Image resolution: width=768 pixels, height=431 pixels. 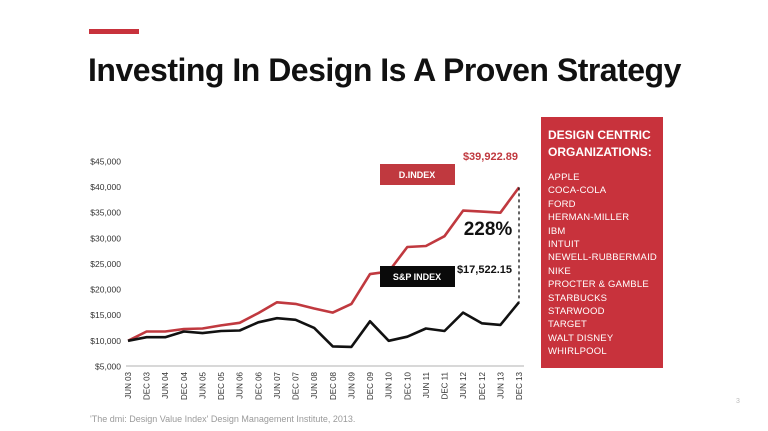 I want to click on y-tick-label: $20,000, so click(x=105, y=290).